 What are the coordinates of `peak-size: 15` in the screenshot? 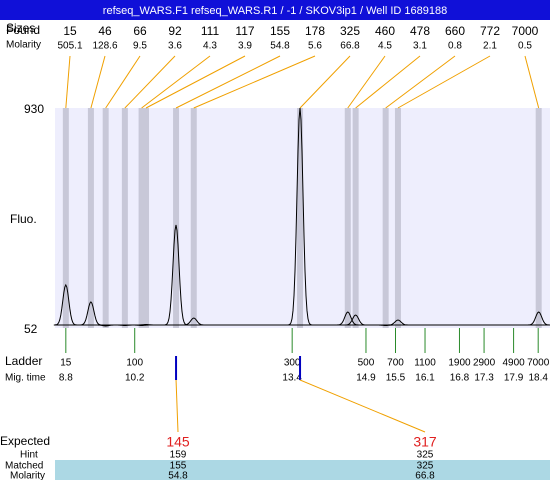 It's located at (70, 31).